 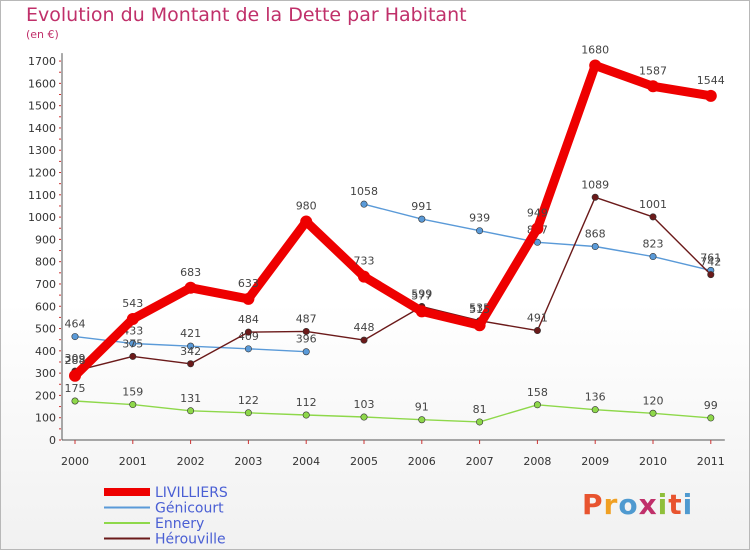 What do you see at coordinates (364, 404) in the screenshot?
I see `data-label-ennery: 103` at bounding box center [364, 404].